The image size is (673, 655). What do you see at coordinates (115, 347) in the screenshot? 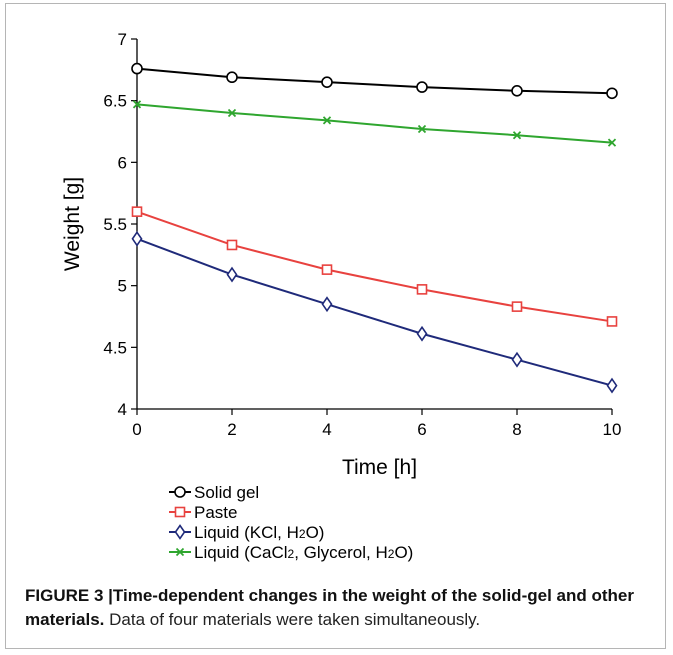
I see `y-tick-label: 4.5` at bounding box center [115, 347].